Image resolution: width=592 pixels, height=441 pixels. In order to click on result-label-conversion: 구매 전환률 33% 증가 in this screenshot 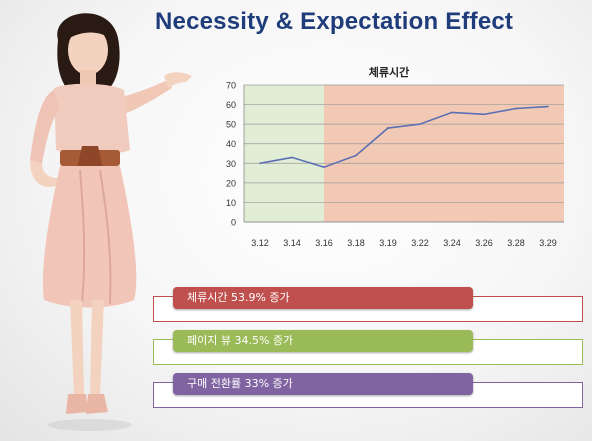, I will do `click(323, 384)`.